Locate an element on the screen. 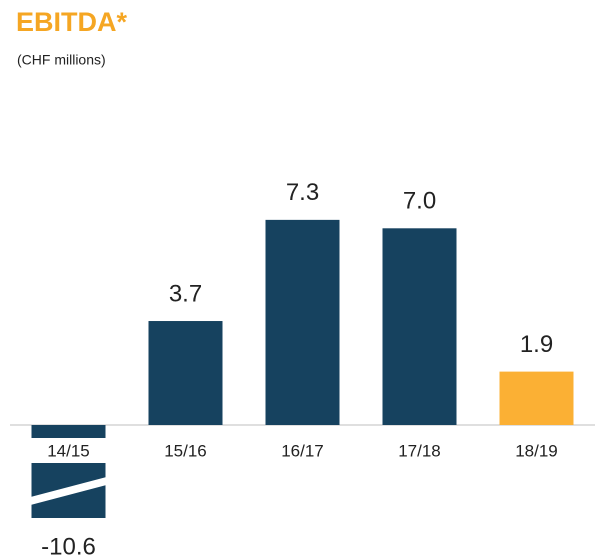 This screenshot has width=595, height=558. value-label: 3.7 is located at coordinates (185, 293).